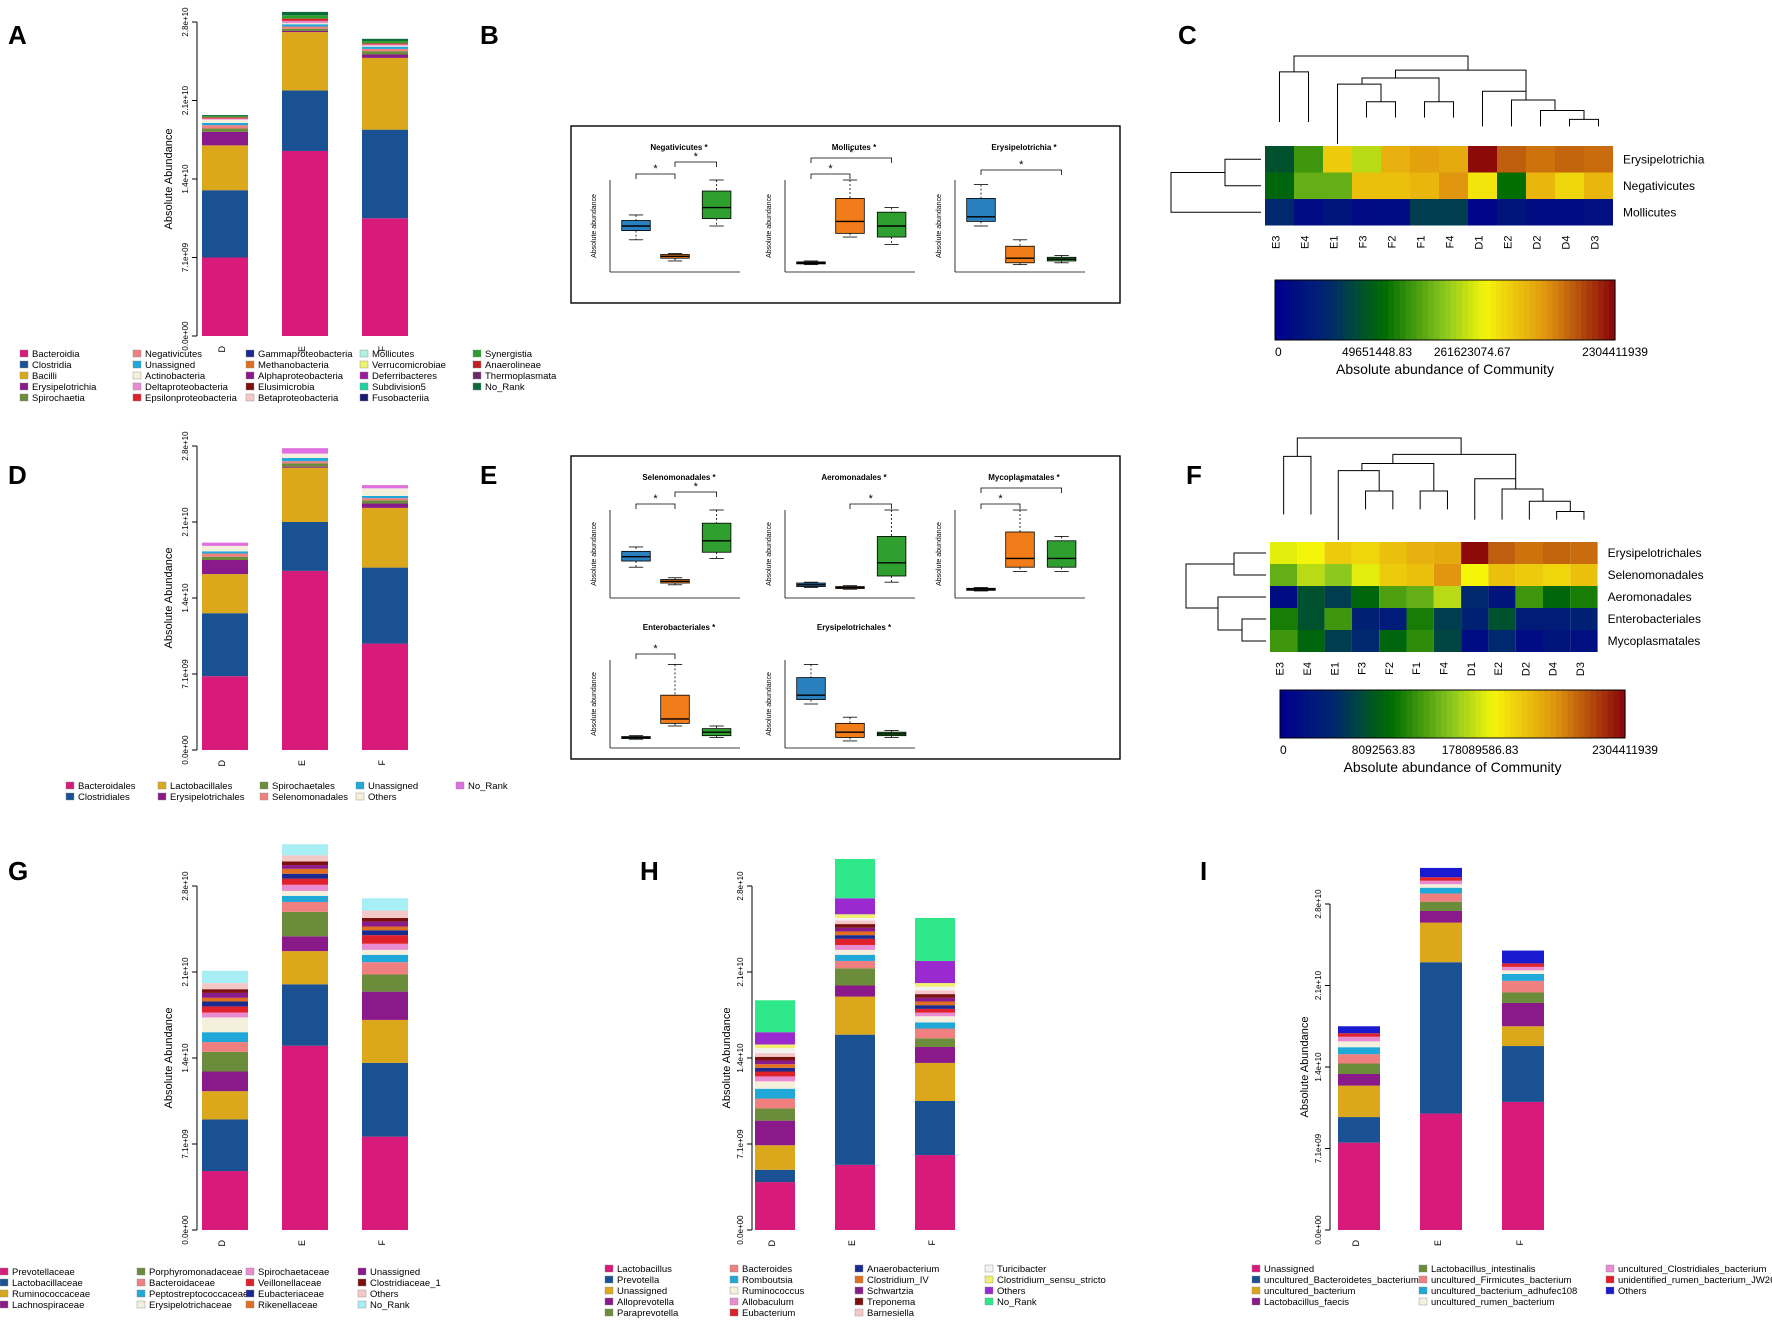 The image size is (1772, 1327). Describe the element at coordinates (854, 627) in the screenshot. I see `boxplot-title: Erysipelotrichales *` at that location.